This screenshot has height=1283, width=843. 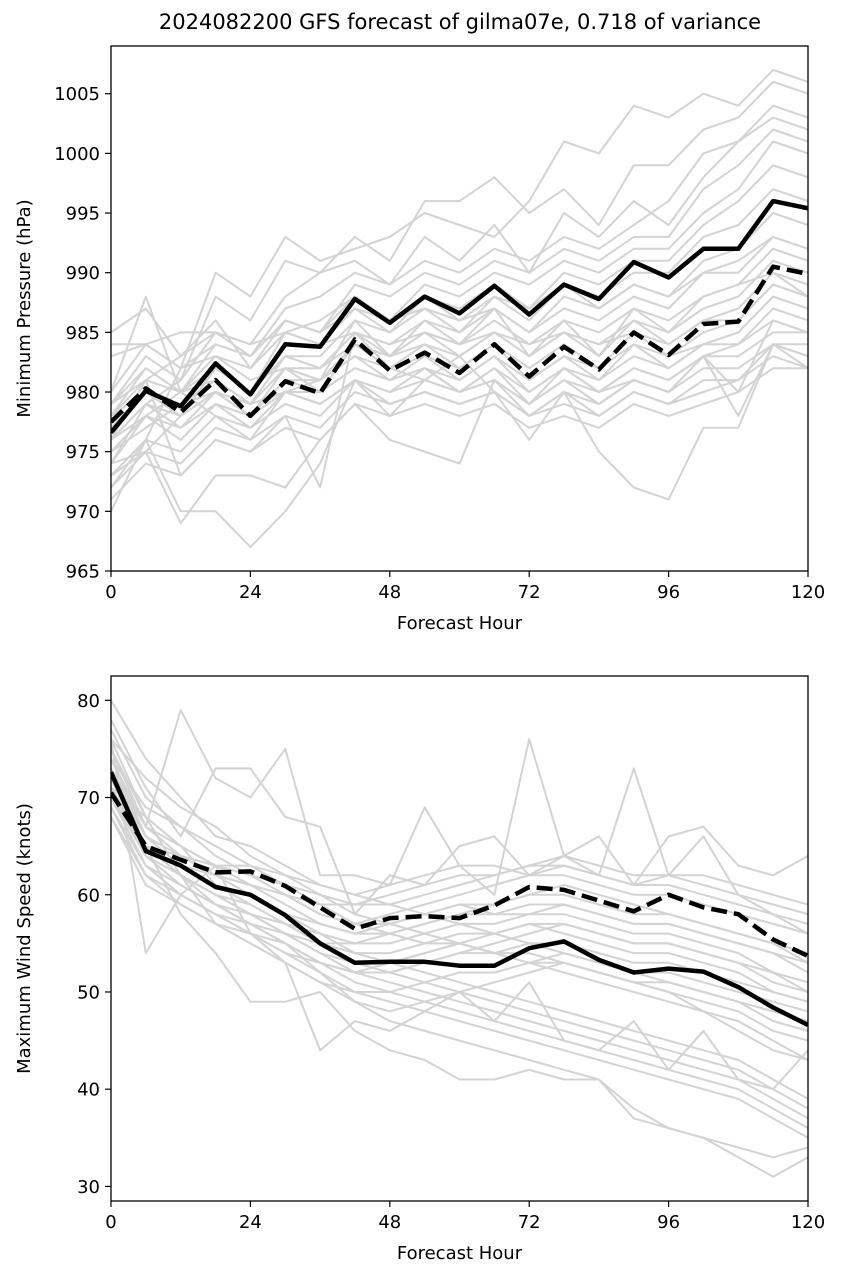 What do you see at coordinates (83, 333) in the screenshot?
I see `y-tick-label: 985` at bounding box center [83, 333].